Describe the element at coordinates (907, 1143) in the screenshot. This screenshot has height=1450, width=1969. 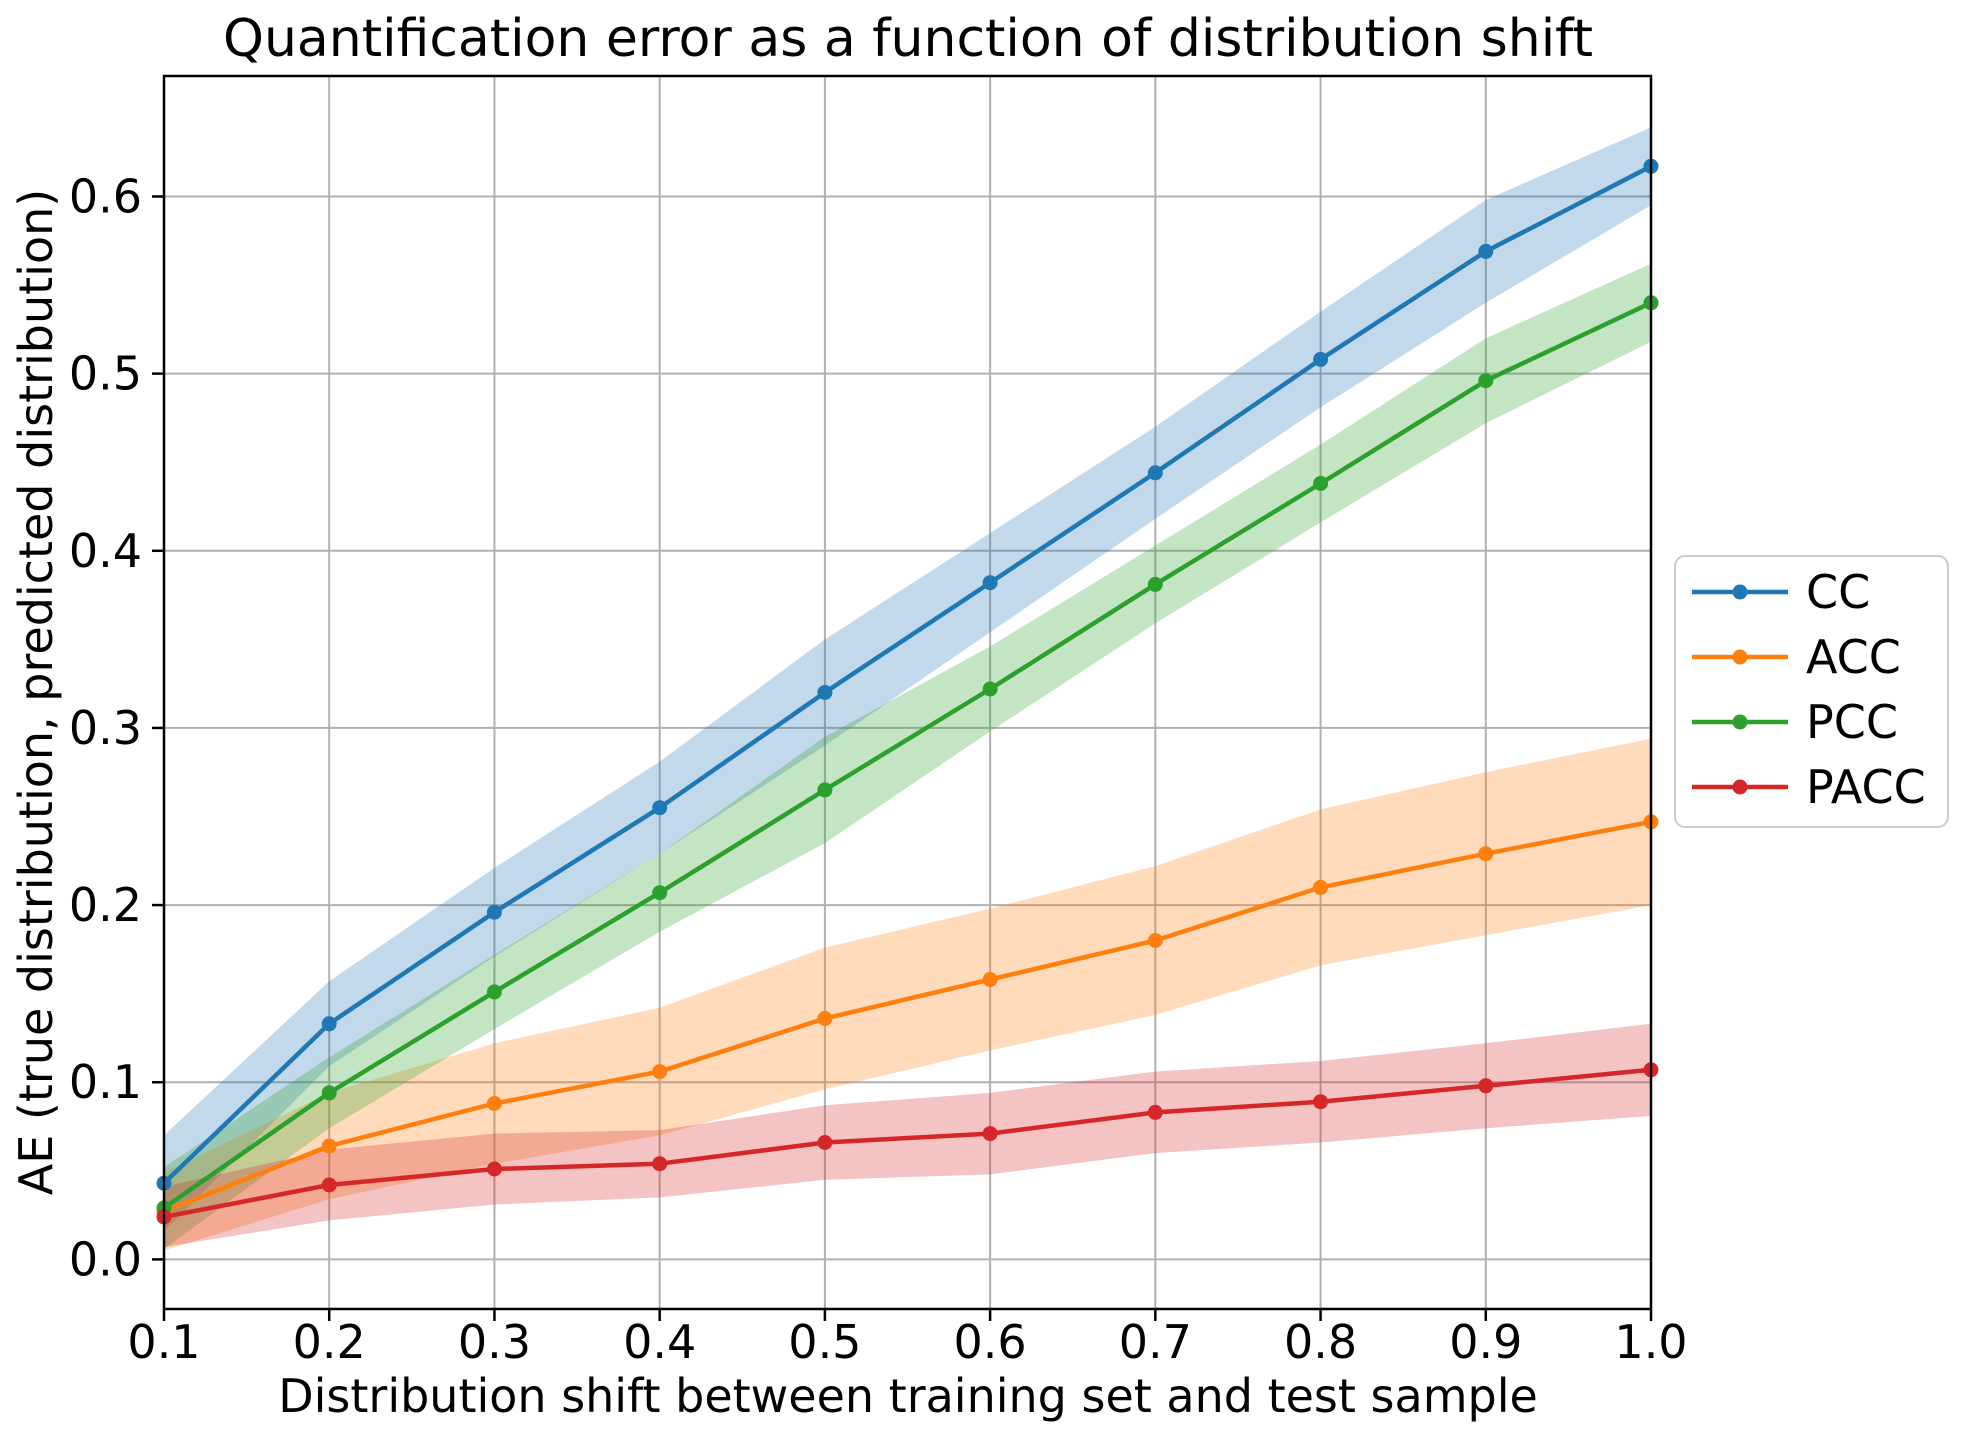
I see `line-PACC` at that location.